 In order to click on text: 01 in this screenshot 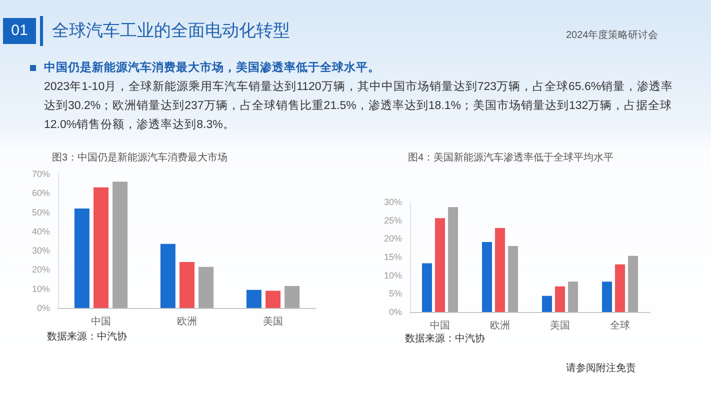, I will do `click(19, 31)`.